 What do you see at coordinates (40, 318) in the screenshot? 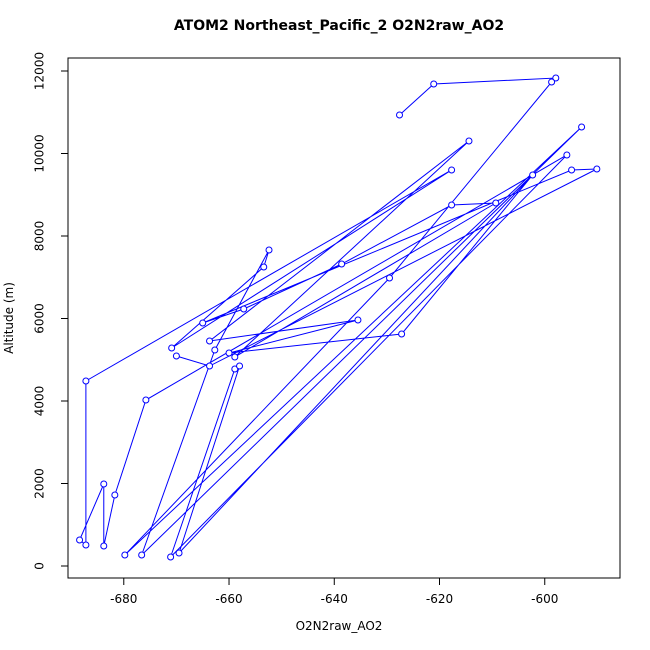
I see `y-tick-label: 6000` at bounding box center [40, 318].